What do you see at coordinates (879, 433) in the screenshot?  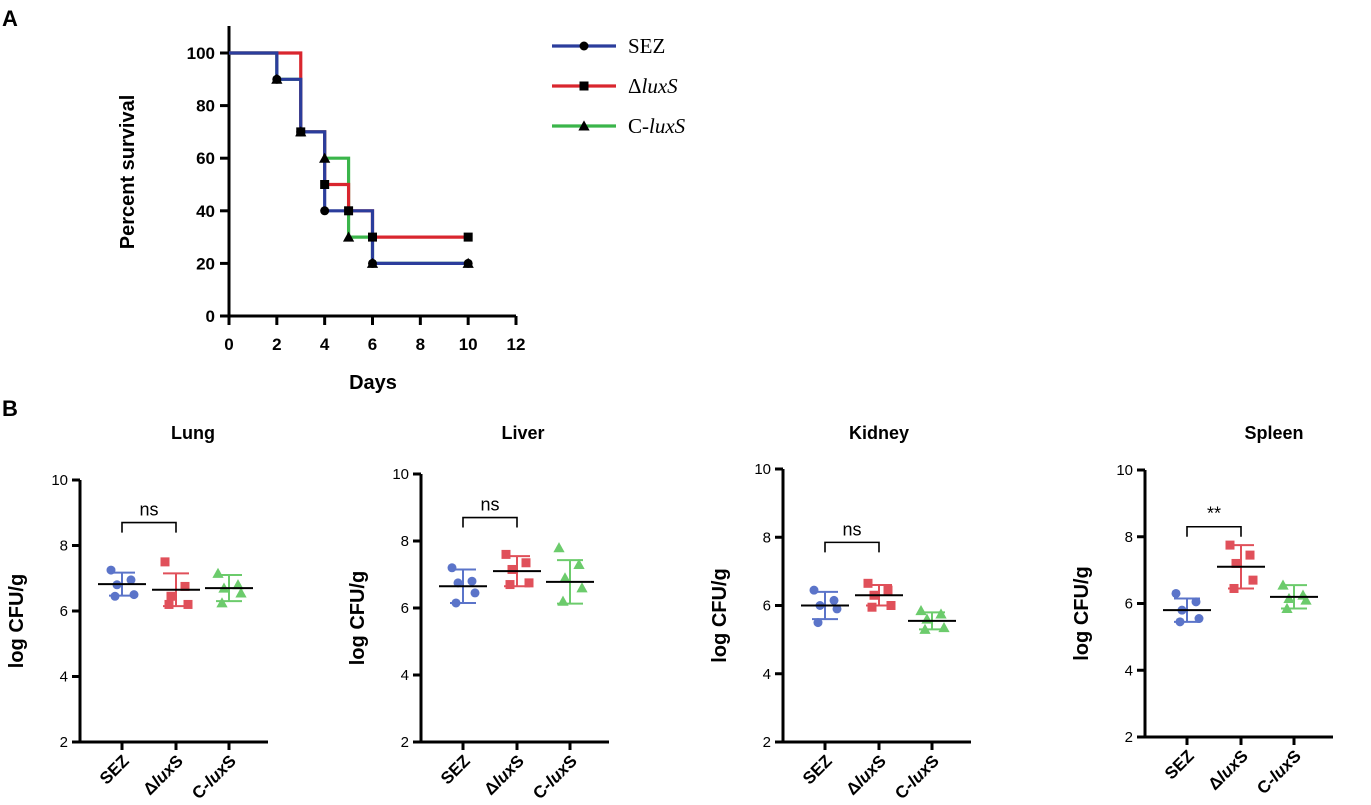 I see `chart-title: Kidney` at bounding box center [879, 433].